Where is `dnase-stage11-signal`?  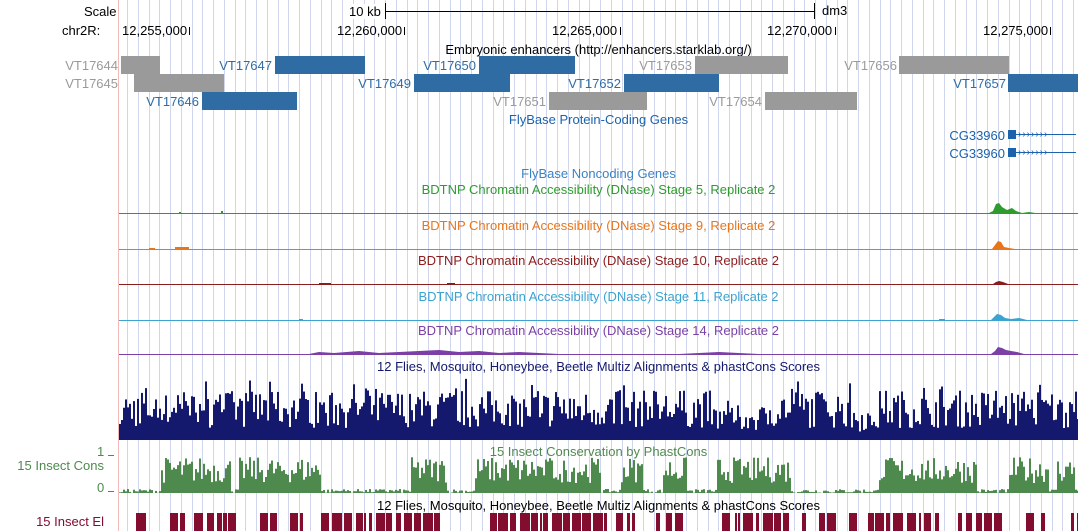 dnase-stage11-signal is located at coordinates (598, 314).